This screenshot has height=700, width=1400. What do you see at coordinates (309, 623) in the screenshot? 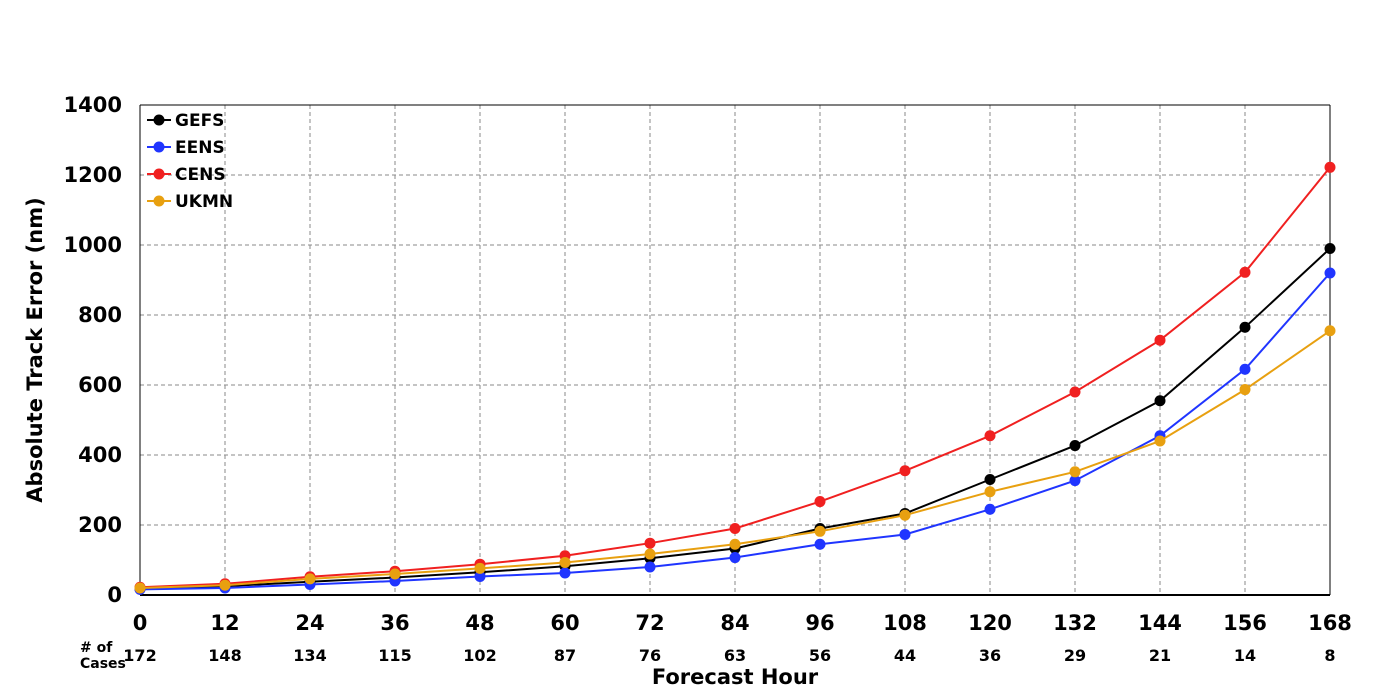
I see `x-tick-label: 24` at bounding box center [309, 623].